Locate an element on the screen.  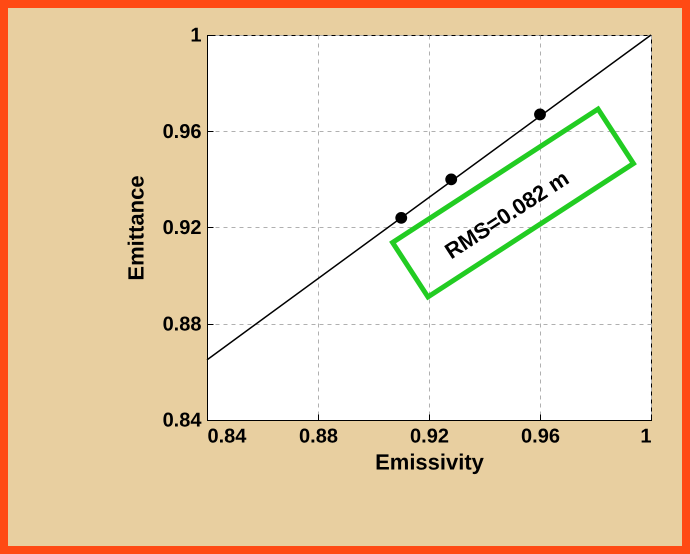
y-axis-title: Emittance is located at coordinates (136, 228).